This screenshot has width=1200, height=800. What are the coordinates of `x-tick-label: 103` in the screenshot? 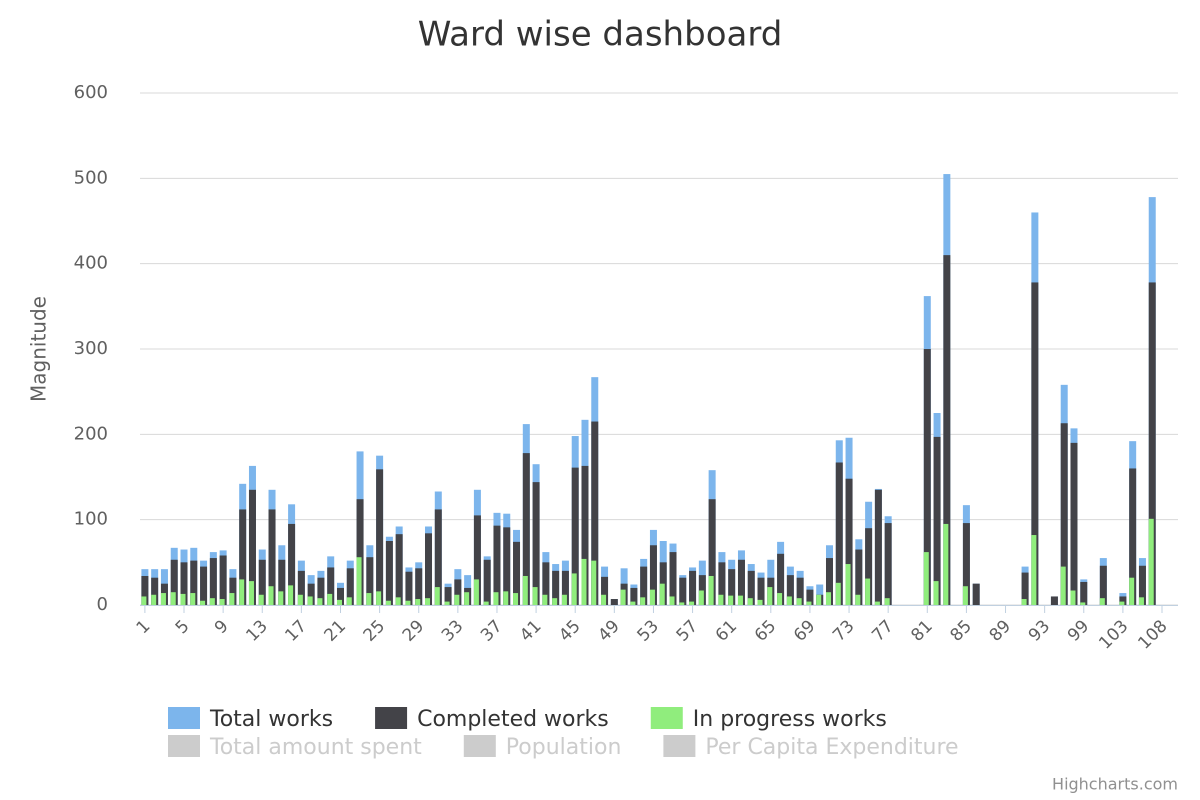 It's located at (1113, 634).